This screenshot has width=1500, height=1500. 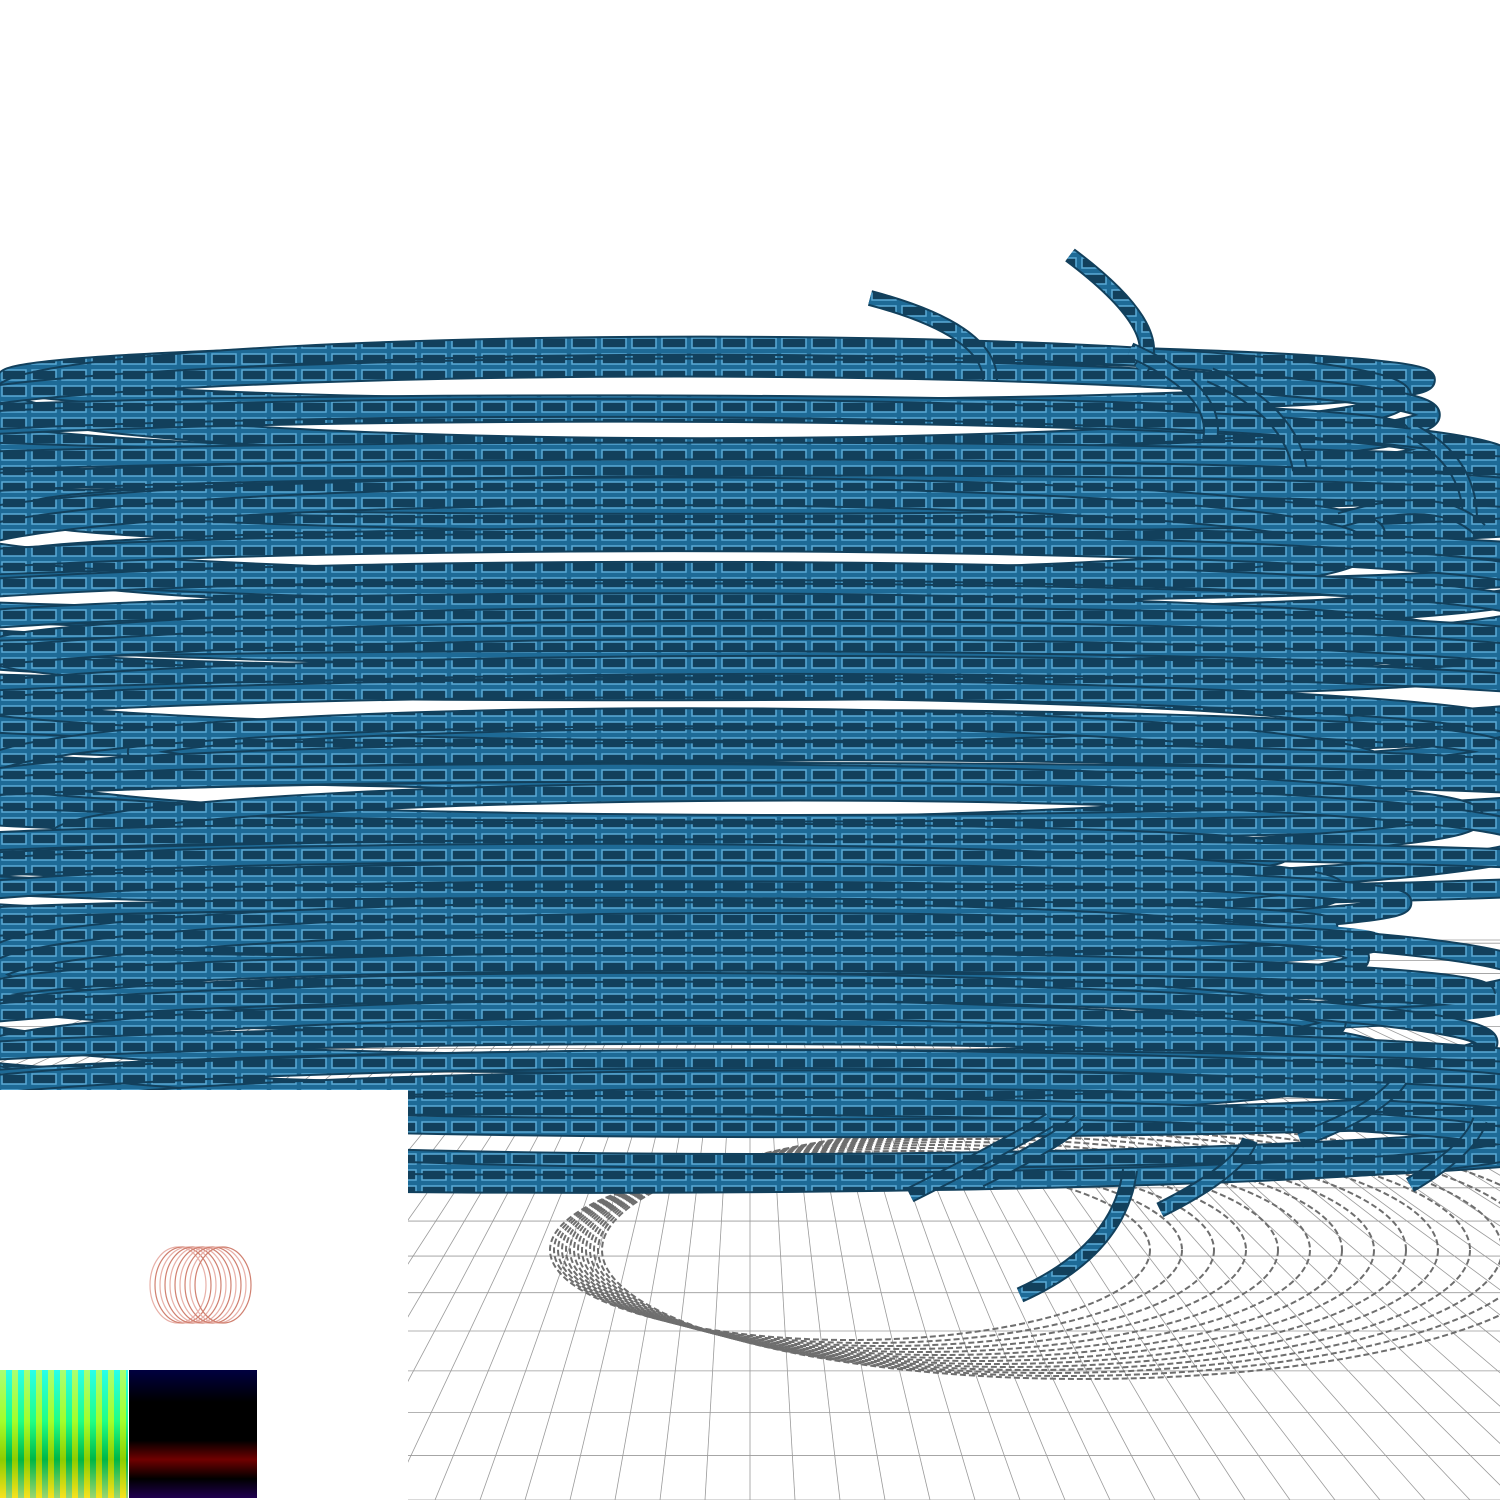 I want to click on coil-thumbnail, so click(x=200, y=1285).